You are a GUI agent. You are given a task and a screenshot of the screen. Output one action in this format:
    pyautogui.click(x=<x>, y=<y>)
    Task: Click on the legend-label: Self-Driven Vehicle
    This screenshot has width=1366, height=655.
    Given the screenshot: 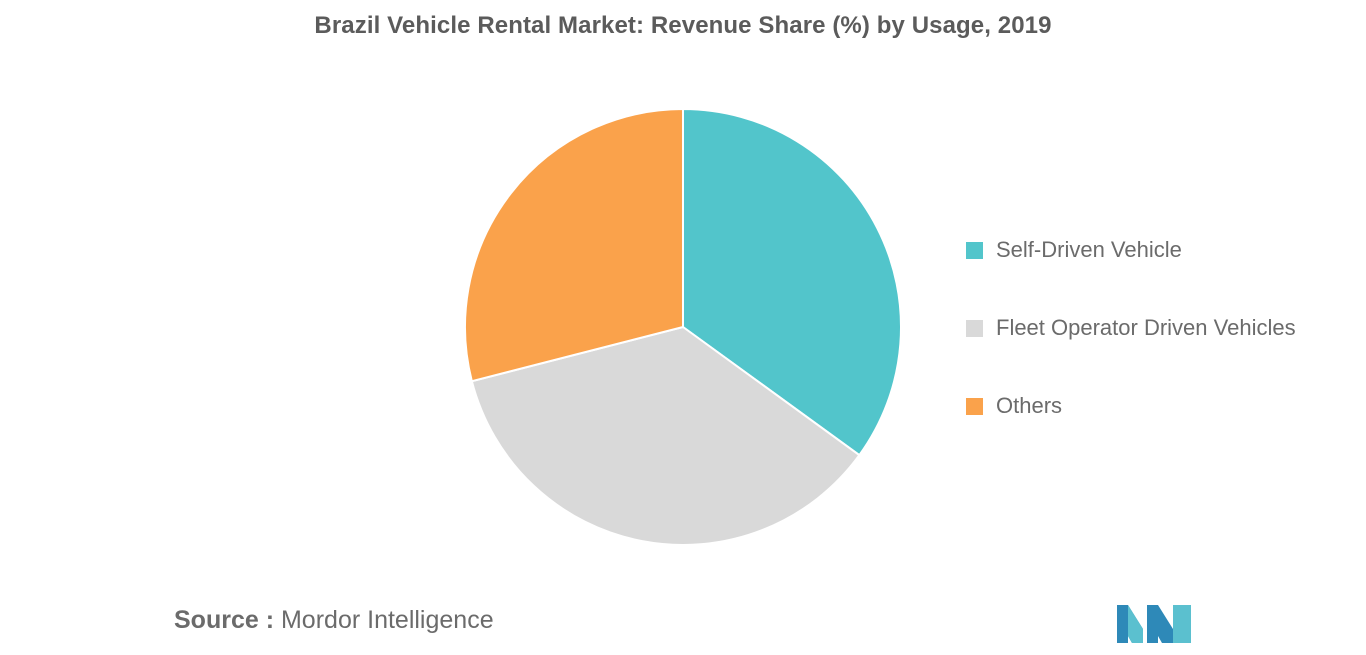 What is the action you would take?
    pyautogui.click(x=1089, y=249)
    